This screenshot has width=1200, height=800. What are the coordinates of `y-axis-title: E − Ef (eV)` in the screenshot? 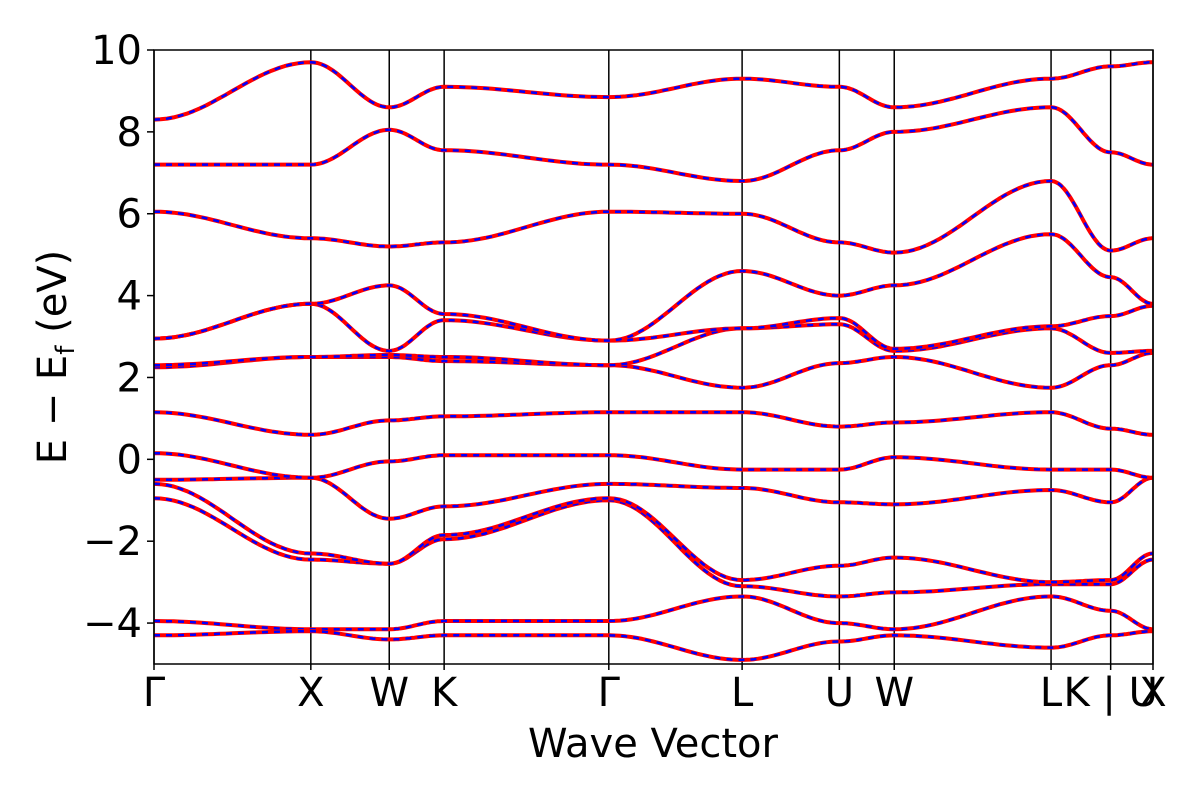 It's located at (55, 357).